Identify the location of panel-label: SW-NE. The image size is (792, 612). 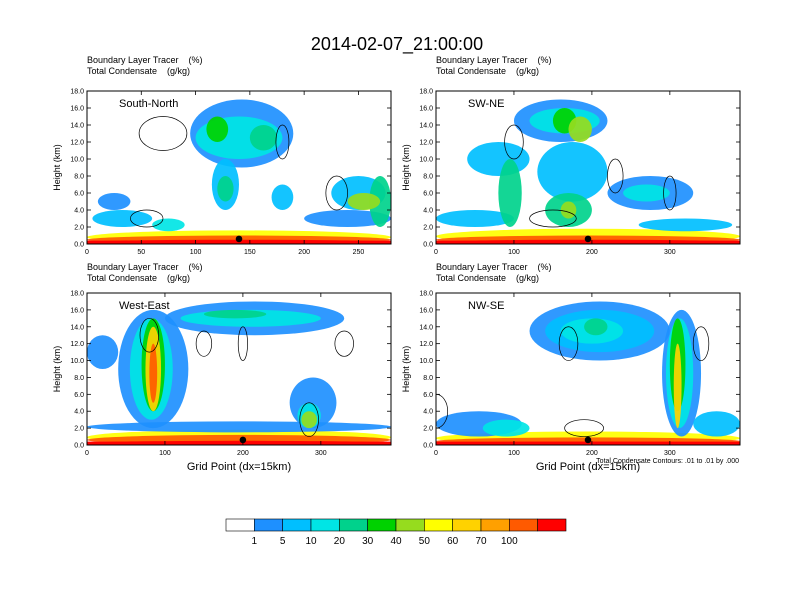
(486, 104).